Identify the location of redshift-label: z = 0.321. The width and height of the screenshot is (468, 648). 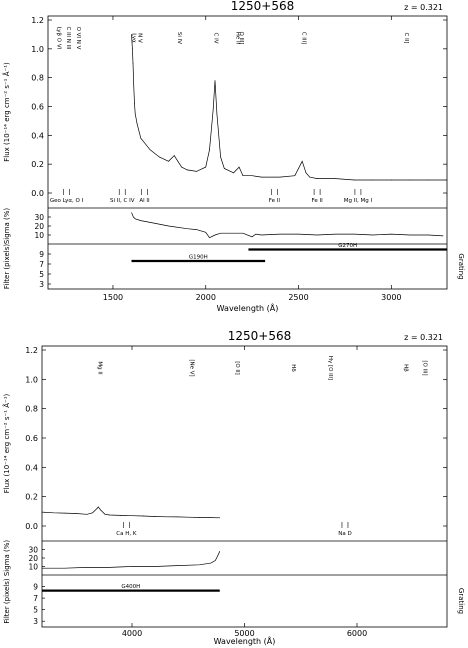
(423, 337).